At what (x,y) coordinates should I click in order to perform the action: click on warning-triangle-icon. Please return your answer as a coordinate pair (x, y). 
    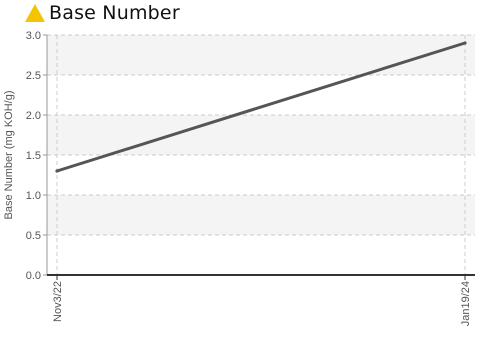
    Looking at the image, I should click on (35, 13).